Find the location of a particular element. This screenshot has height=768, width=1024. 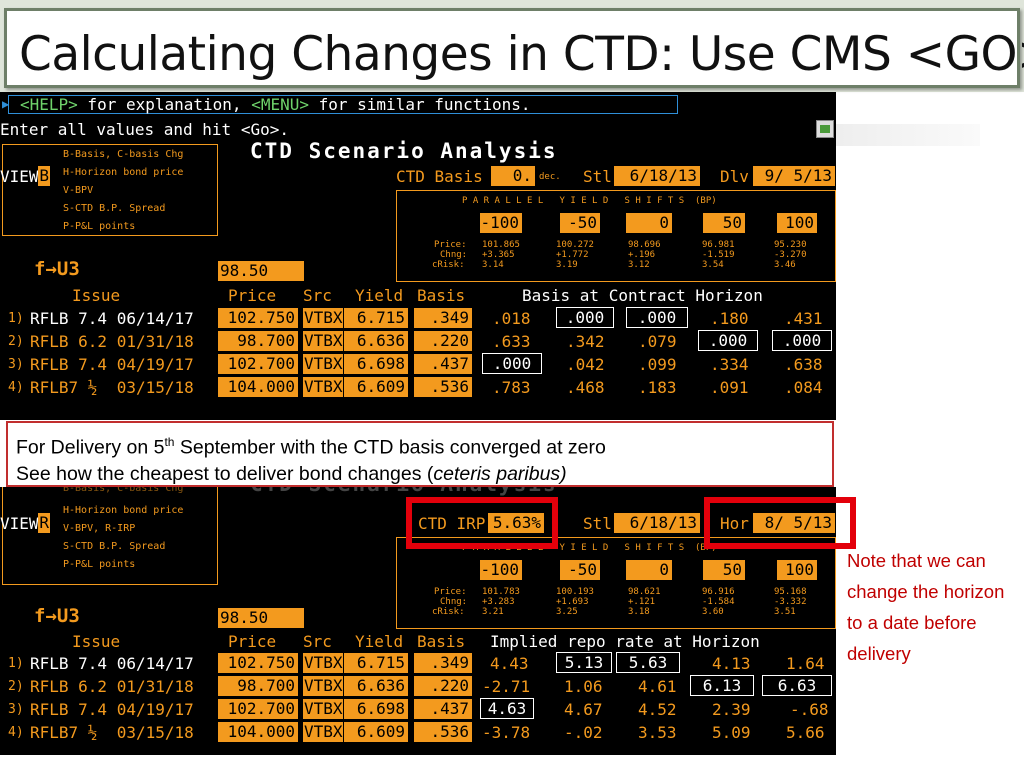

view-input: B is located at coordinates (44, 176).